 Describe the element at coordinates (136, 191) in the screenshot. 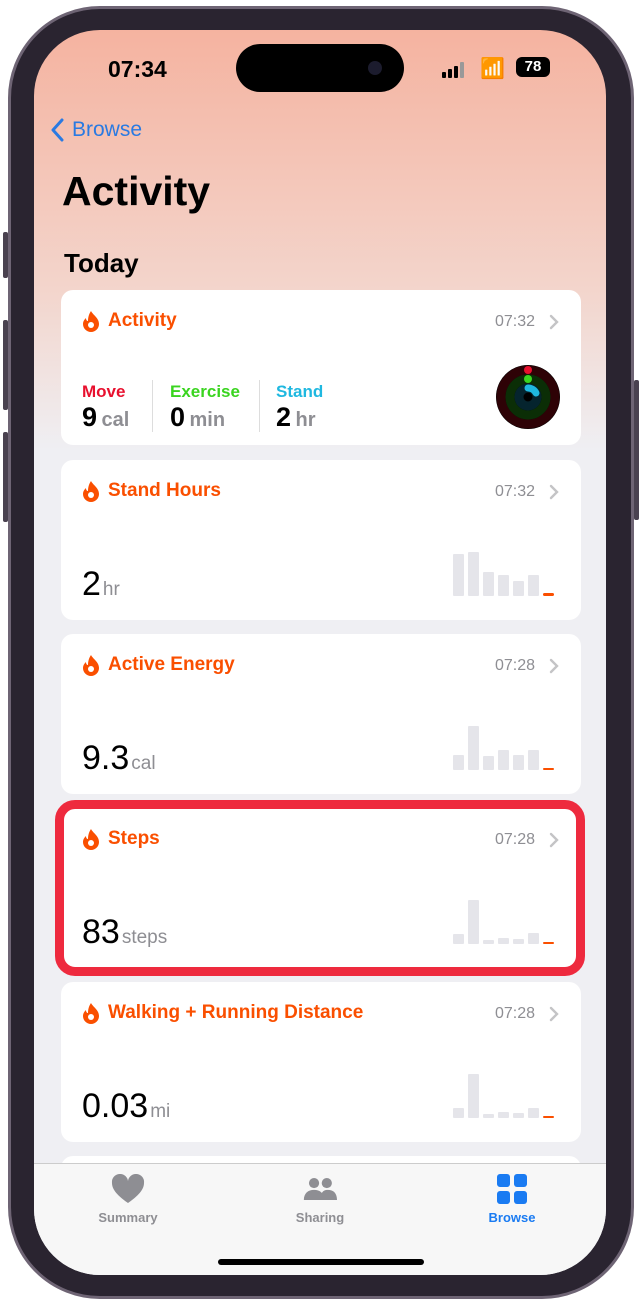

I see `page-title: Activity` at that location.